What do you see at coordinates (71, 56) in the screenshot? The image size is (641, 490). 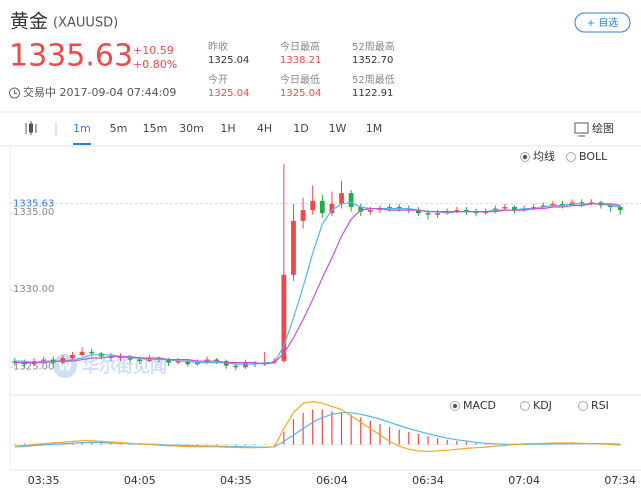 I see `last-price: 1335.63` at bounding box center [71, 56].